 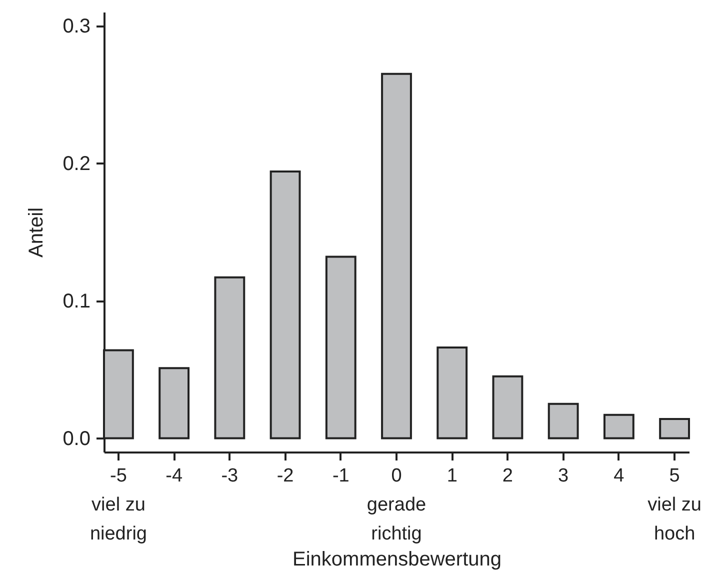 I want to click on x-tick-label: -3, so click(x=229, y=476).